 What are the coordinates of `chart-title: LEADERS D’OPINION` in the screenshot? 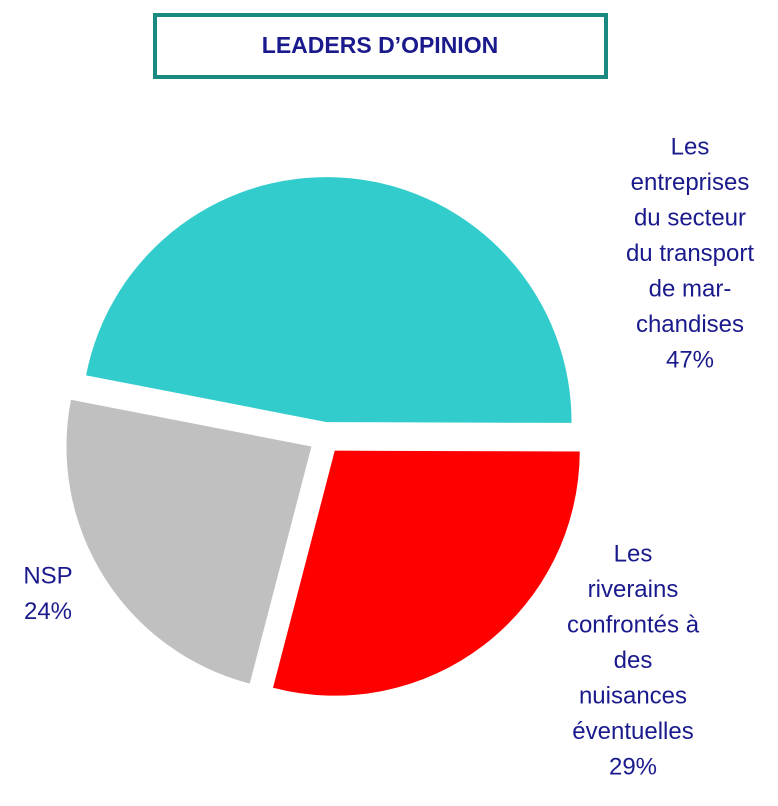 It's located at (380, 45).